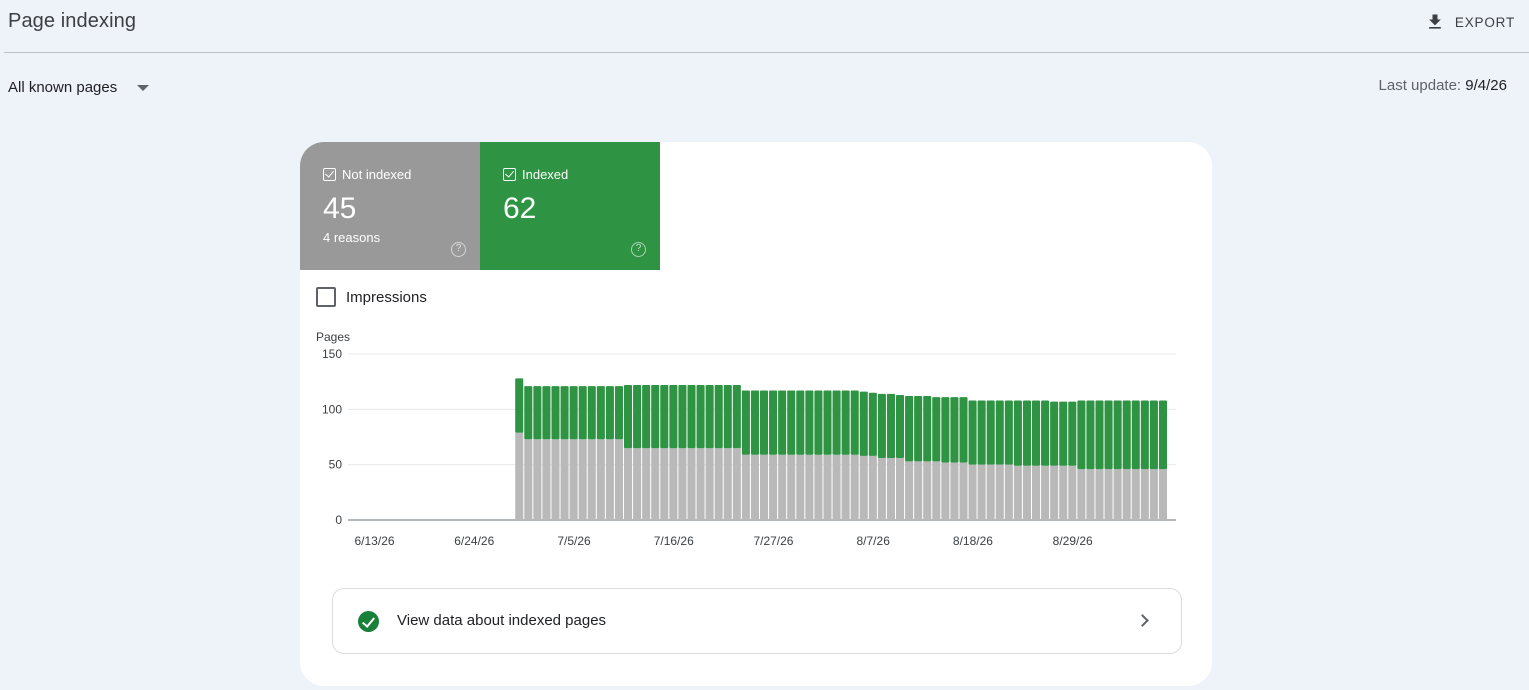  What do you see at coordinates (874, 541) in the screenshot?
I see `x-tick-label: 8/7/26` at bounding box center [874, 541].